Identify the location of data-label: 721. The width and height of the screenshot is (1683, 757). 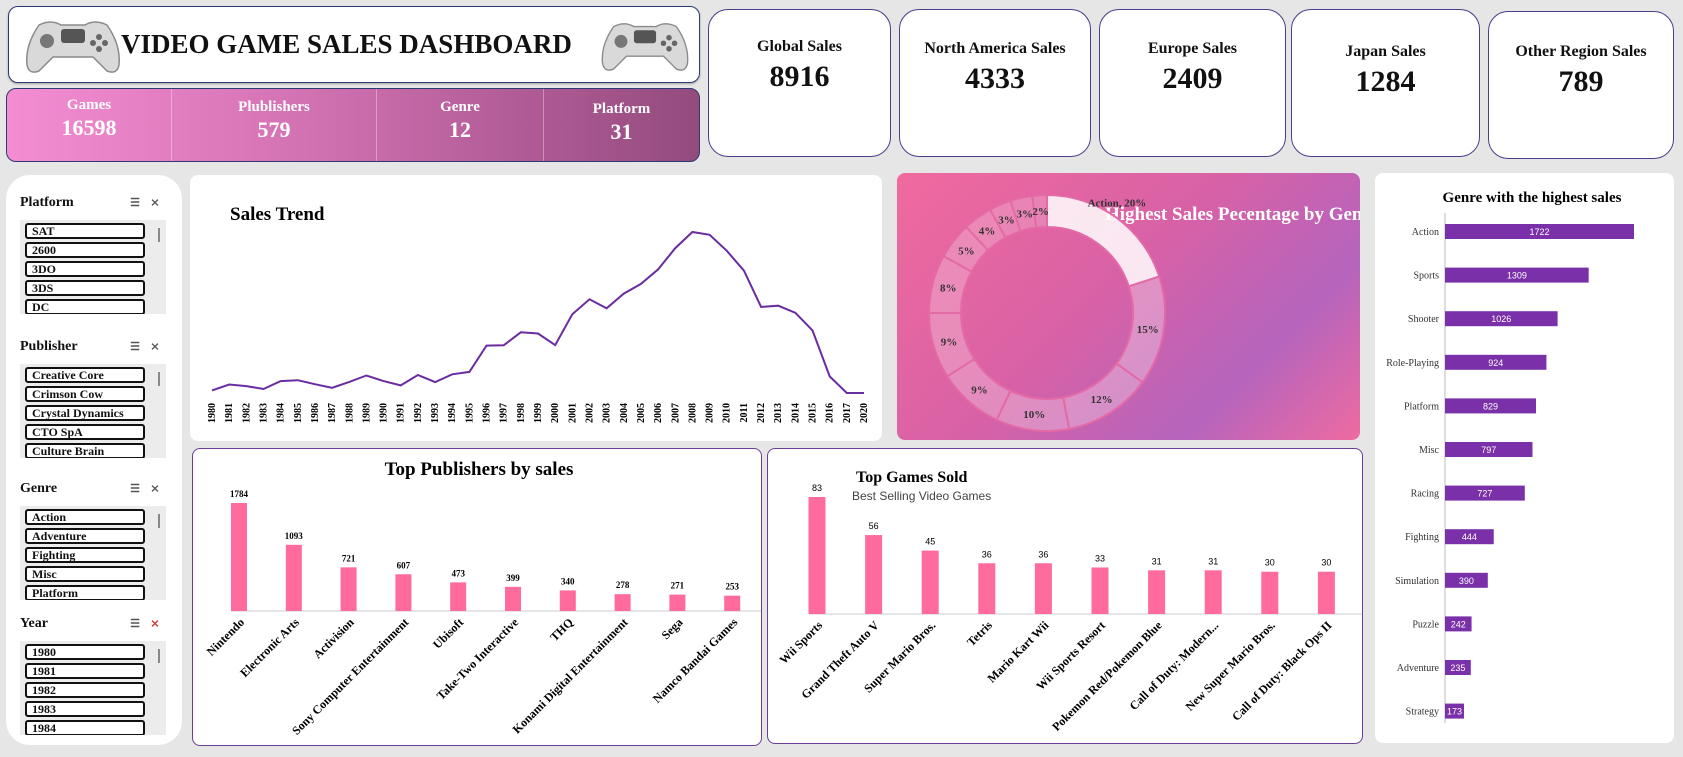
(349, 558).